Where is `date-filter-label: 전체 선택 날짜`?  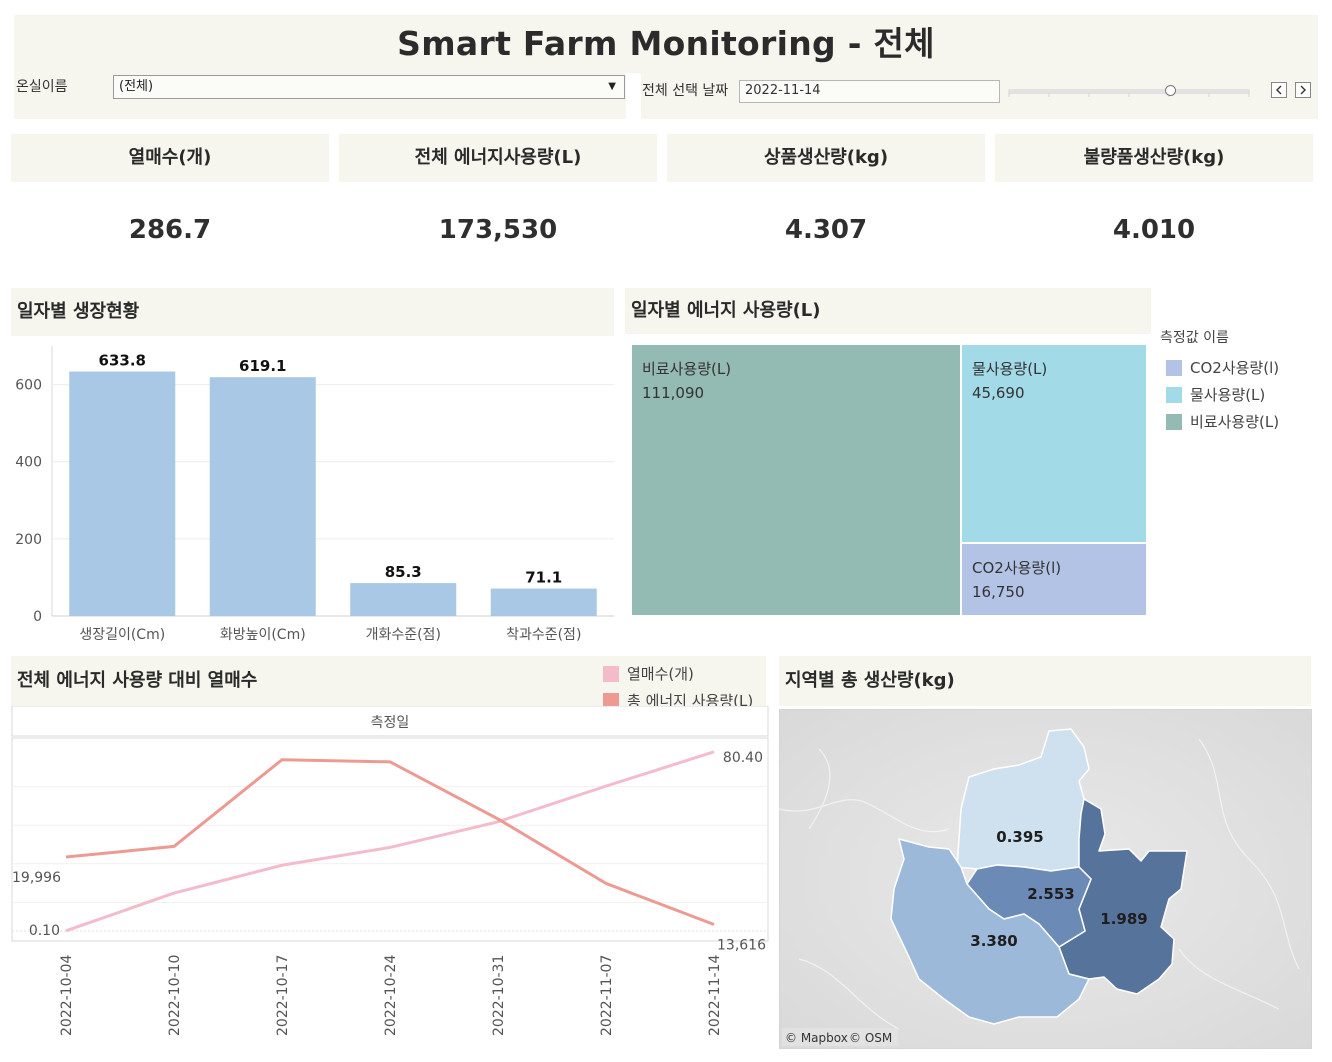 date-filter-label: 전체 선택 날짜 is located at coordinates (685, 91).